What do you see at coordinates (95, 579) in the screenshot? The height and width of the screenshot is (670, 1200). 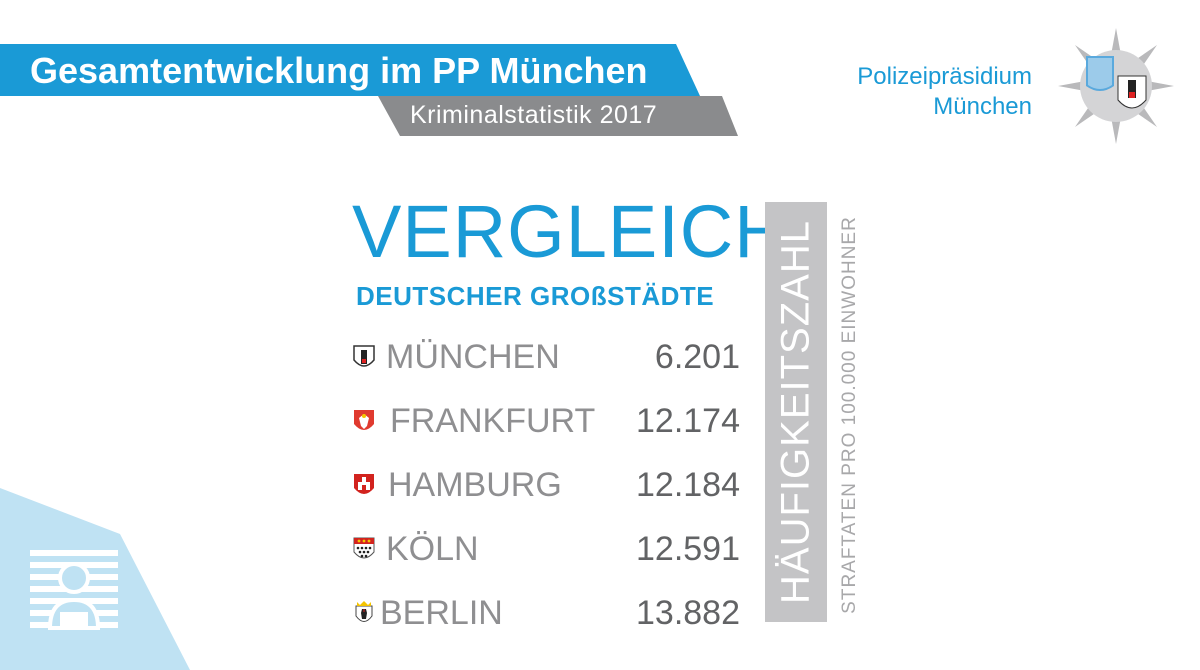 I see `person-illustration-icon` at bounding box center [95, 579].